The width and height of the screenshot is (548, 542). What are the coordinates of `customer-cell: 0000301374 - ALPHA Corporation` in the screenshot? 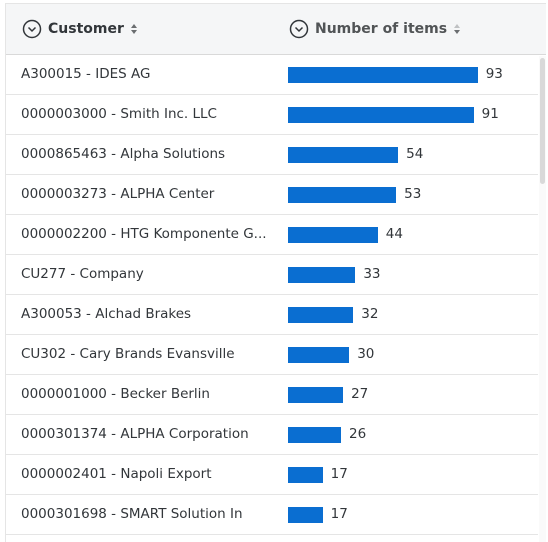 It's located at (135, 434).